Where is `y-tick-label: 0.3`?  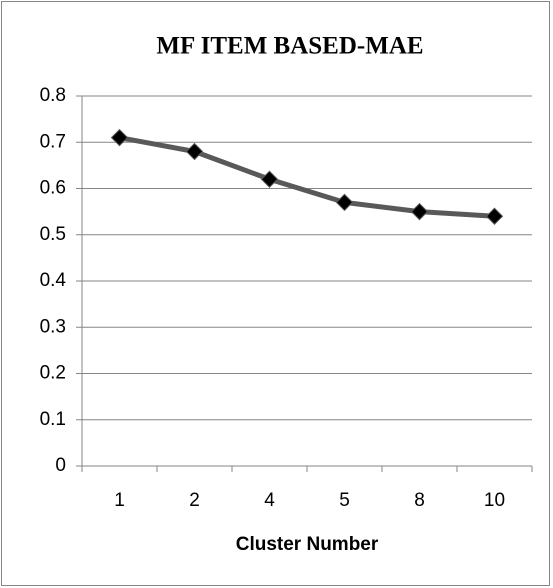
y-tick-label: 0.3 is located at coordinates (53, 326).